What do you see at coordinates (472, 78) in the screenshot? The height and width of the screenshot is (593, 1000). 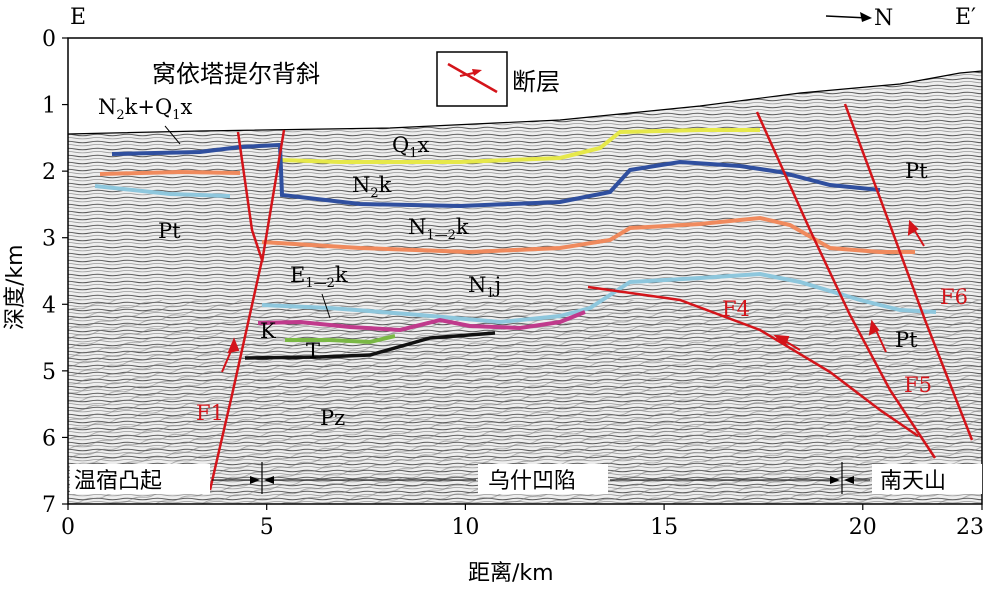 I see `legend-fault-icon` at bounding box center [472, 78].